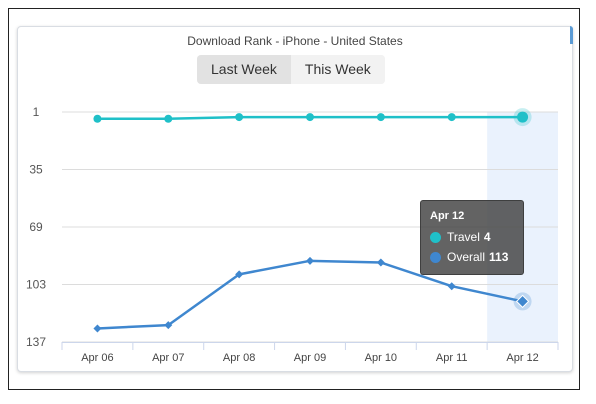  What do you see at coordinates (571, 35) in the screenshot?
I see `card-accent-edge` at bounding box center [571, 35].